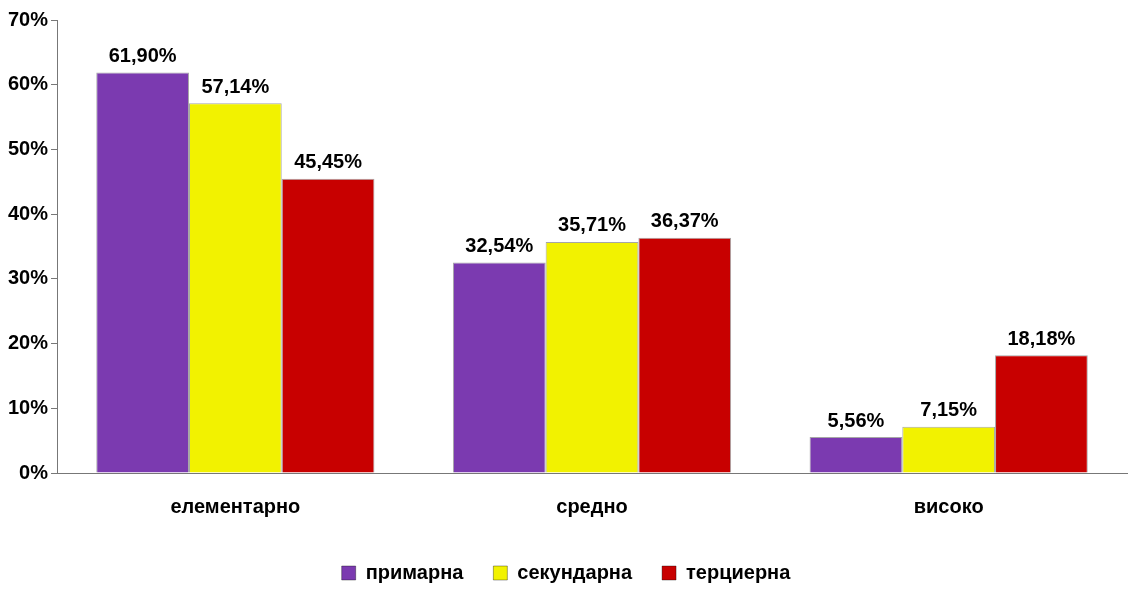 The width and height of the screenshot is (1142, 598). What do you see at coordinates (592, 224) in the screenshot?
I see `data-label: 35,71%` at bounding box center [592, 224].